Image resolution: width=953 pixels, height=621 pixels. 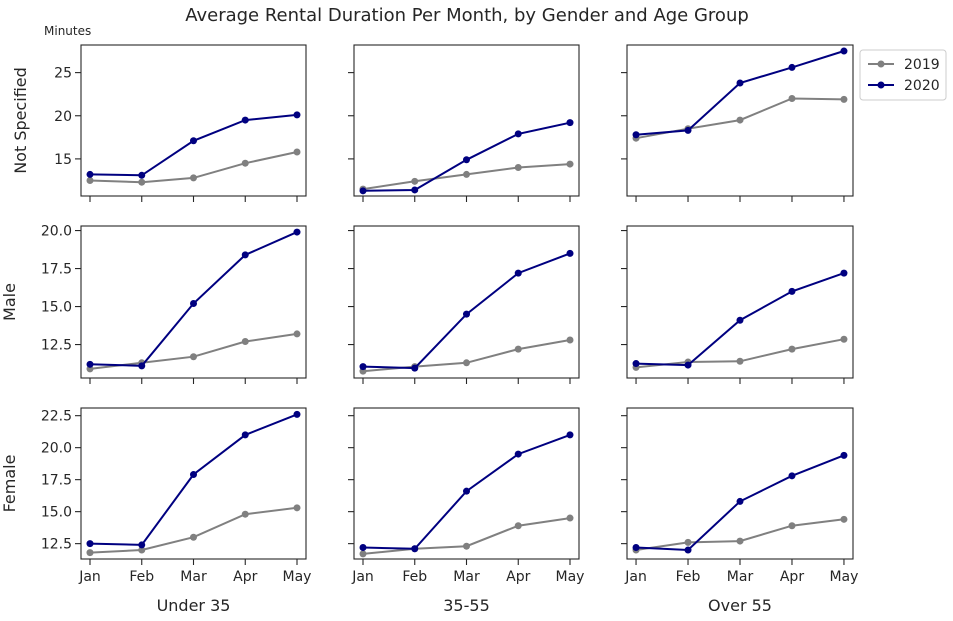 What do you see at coordinates (881, 85) in the screenshot?
I see `legend-swatch-marker` at bounding box center [881, 85].